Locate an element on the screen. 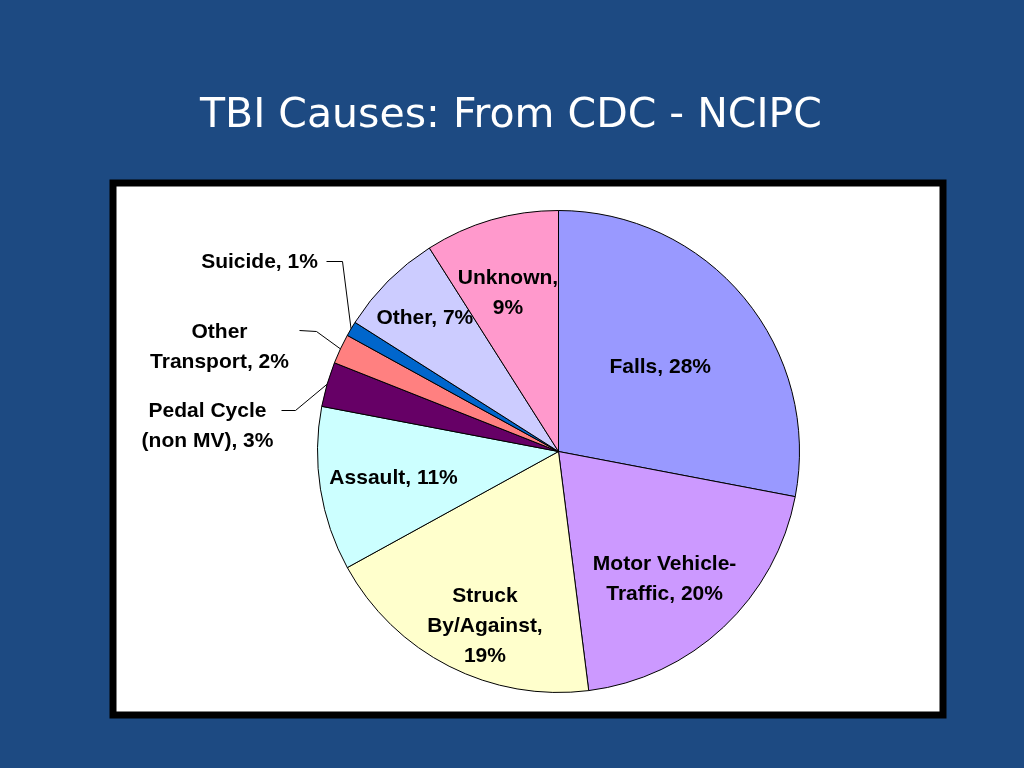  slice-label: Assault, 11% is located at coordinates (394, 476).